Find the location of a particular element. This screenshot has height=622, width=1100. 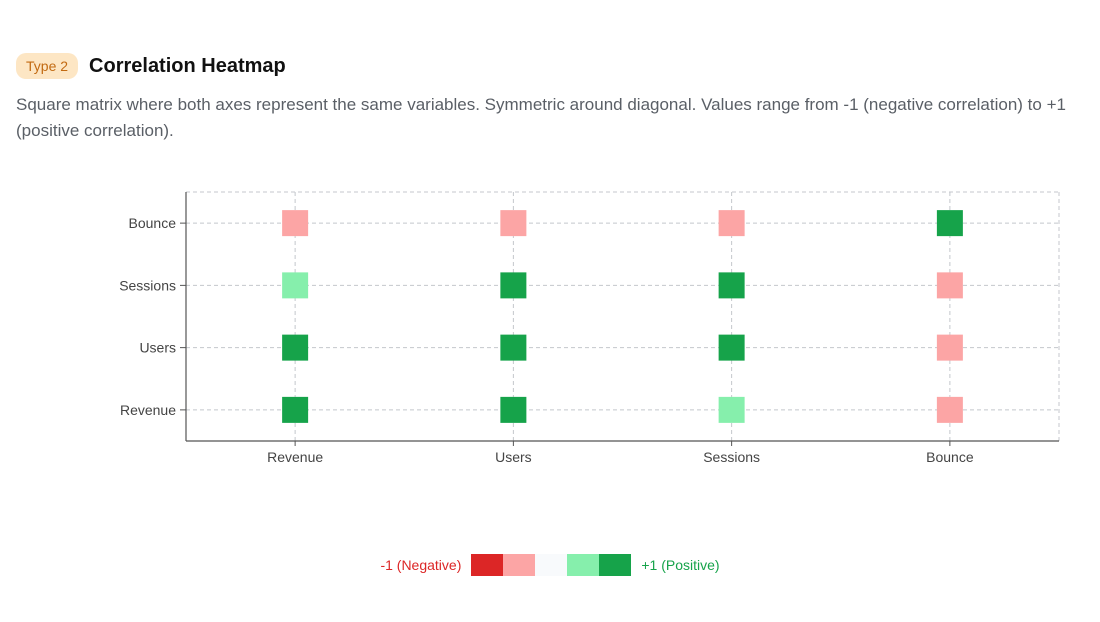

x-tick-label: Revenue is located at coordinates (295, 457).